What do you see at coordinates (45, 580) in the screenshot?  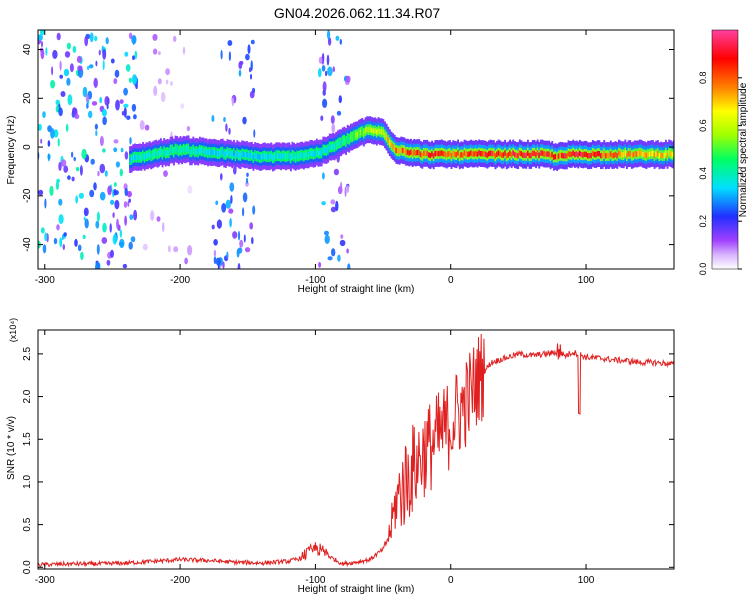 I see `x-tick-label: -300` at bounding box center [45, 580].